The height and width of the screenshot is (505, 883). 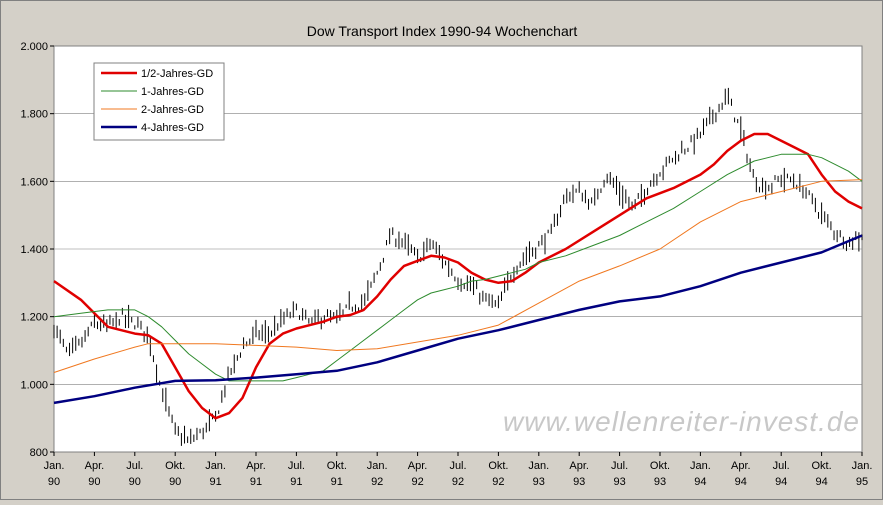 I want to click on legend-label: 1-Jahres-GD, so click(x=172, y=92).